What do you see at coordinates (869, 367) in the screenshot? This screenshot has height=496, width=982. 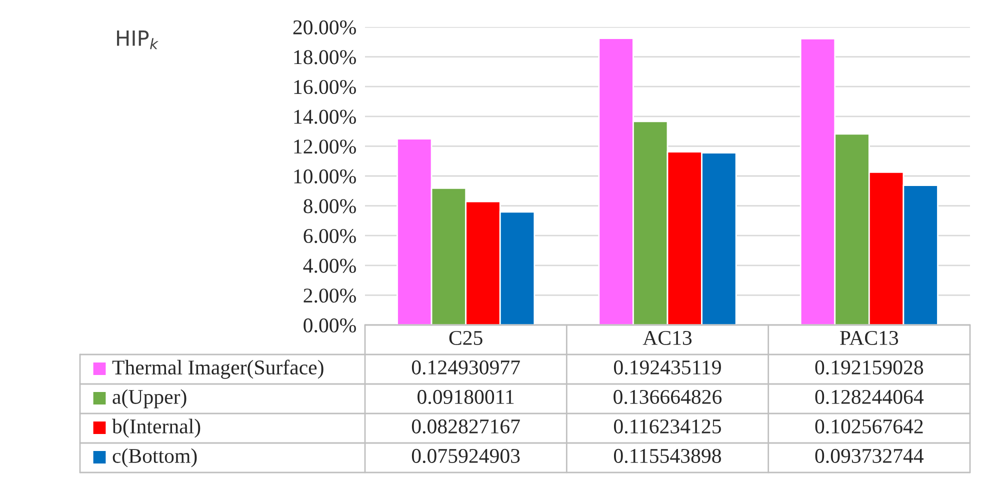 I see `data-label: 0.192159028` at bounding box center [869, 367].